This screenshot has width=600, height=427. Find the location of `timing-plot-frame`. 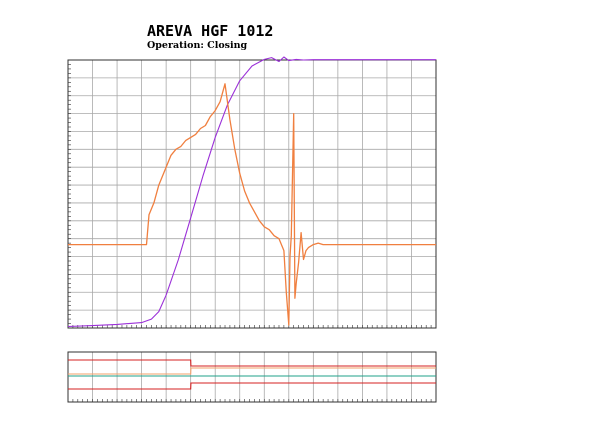

timing-plot-frame is located at coordinates (252, 377).